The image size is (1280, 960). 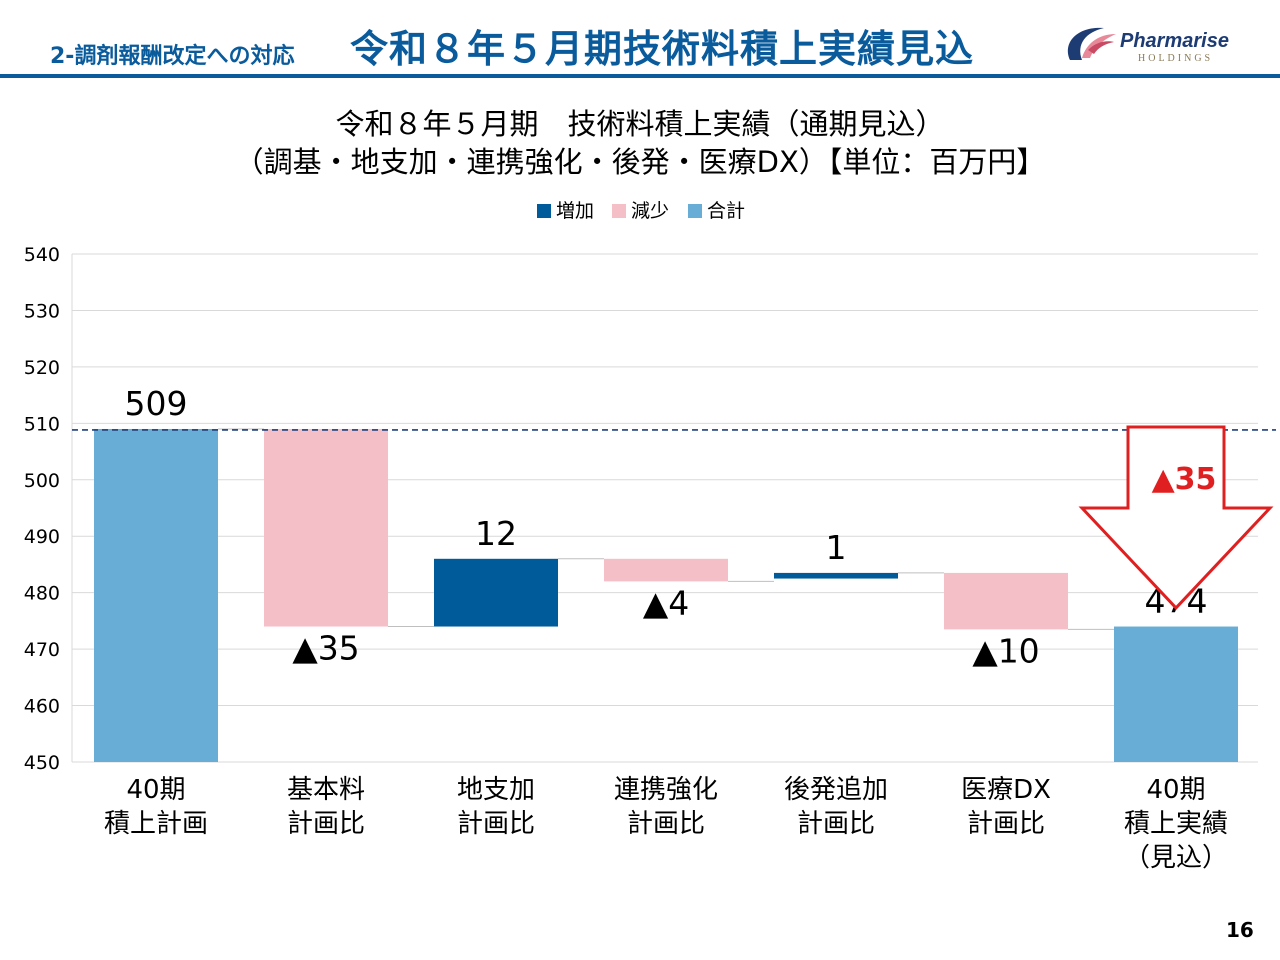 What do you see at coordinates (544, 211) in the screenshot?
I see `legend-swatch-increase` at bounding box center [544, 211].